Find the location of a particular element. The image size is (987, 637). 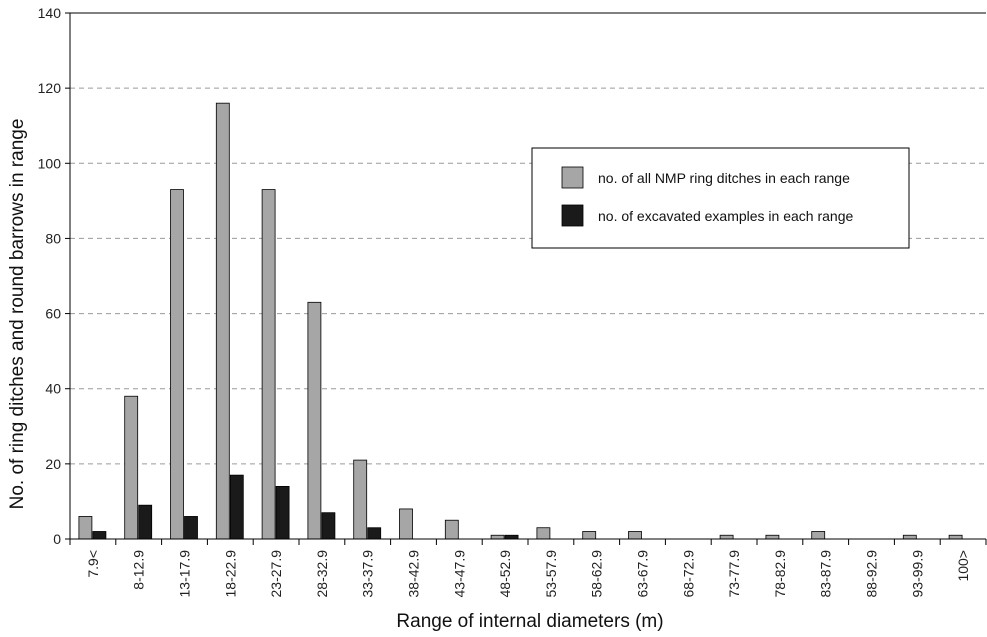

x-axis-title: Range of internal diameters (m) is located at coordinates (529, 621).